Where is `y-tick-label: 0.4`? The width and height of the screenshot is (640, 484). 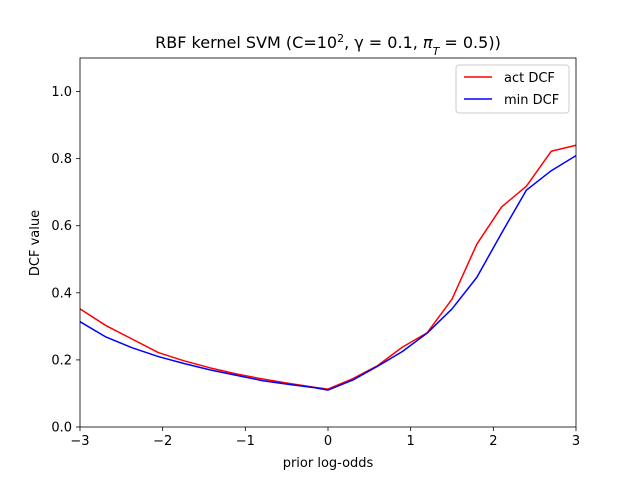 y-tick-label: 0.4 is located at coordinates (61, 293).